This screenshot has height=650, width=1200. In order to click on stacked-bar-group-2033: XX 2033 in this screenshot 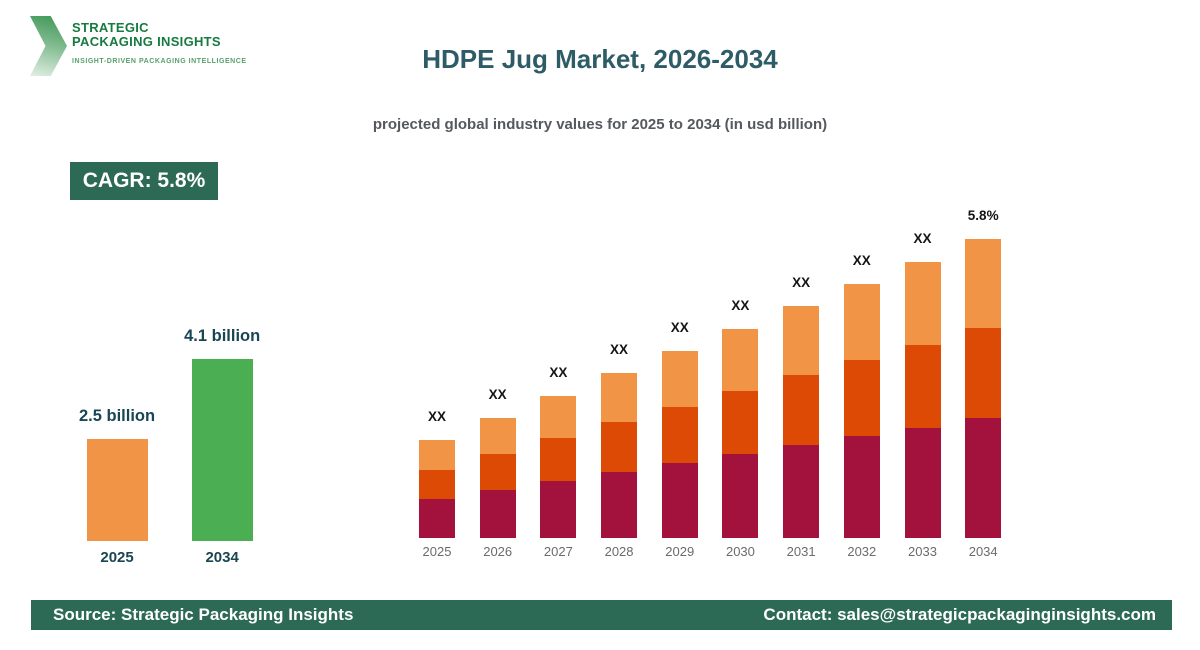, I will do `click(922, 395)`.